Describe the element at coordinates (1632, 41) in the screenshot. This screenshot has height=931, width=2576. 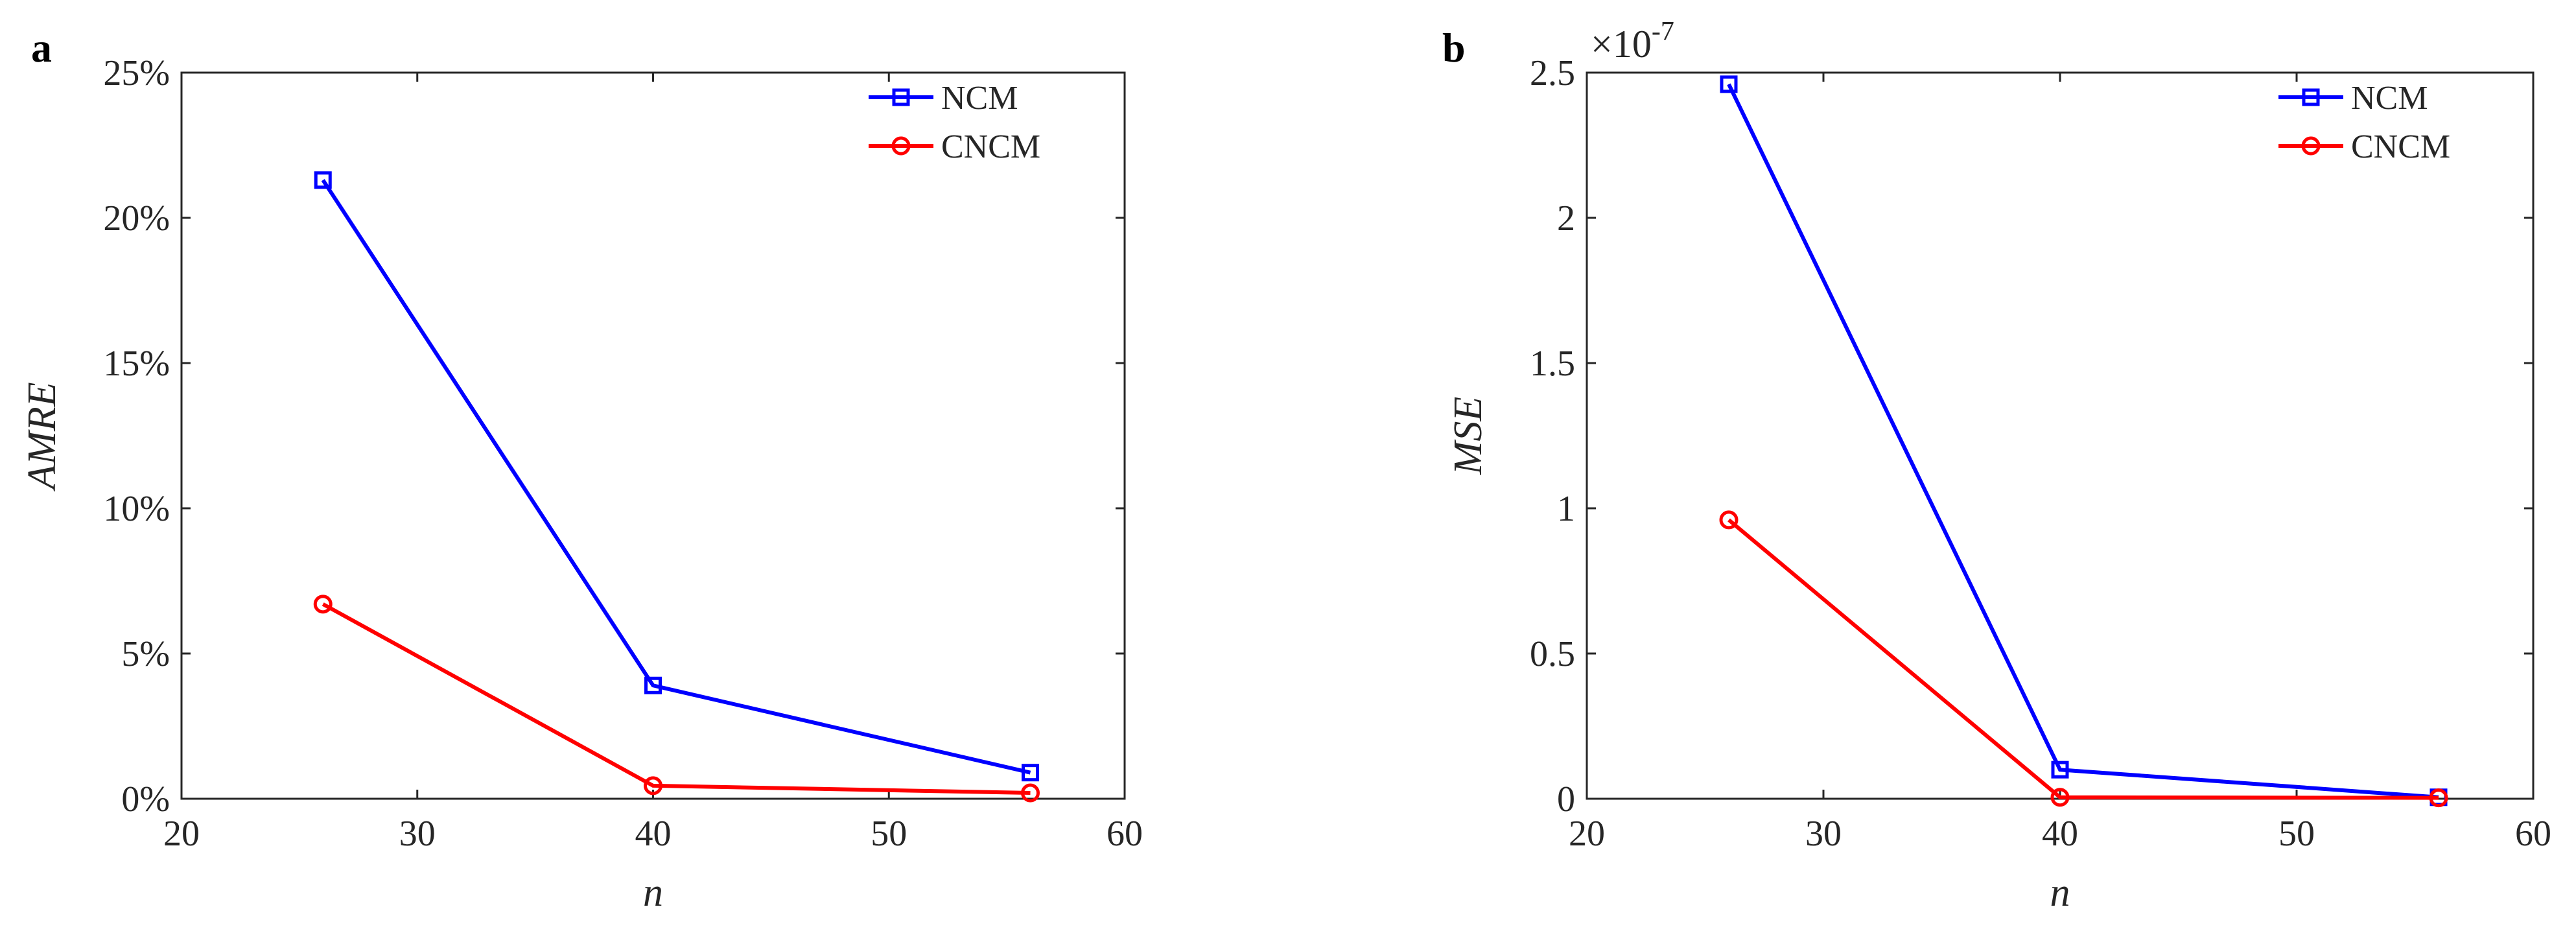
I see `y-exponent-label: ×10⁻⁷` at that location.